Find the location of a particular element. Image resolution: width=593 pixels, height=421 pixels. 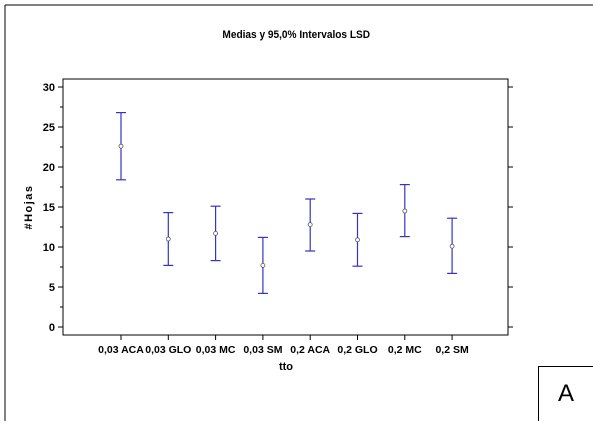

y-tick-label: 0 is located at coordinates (52, 328).